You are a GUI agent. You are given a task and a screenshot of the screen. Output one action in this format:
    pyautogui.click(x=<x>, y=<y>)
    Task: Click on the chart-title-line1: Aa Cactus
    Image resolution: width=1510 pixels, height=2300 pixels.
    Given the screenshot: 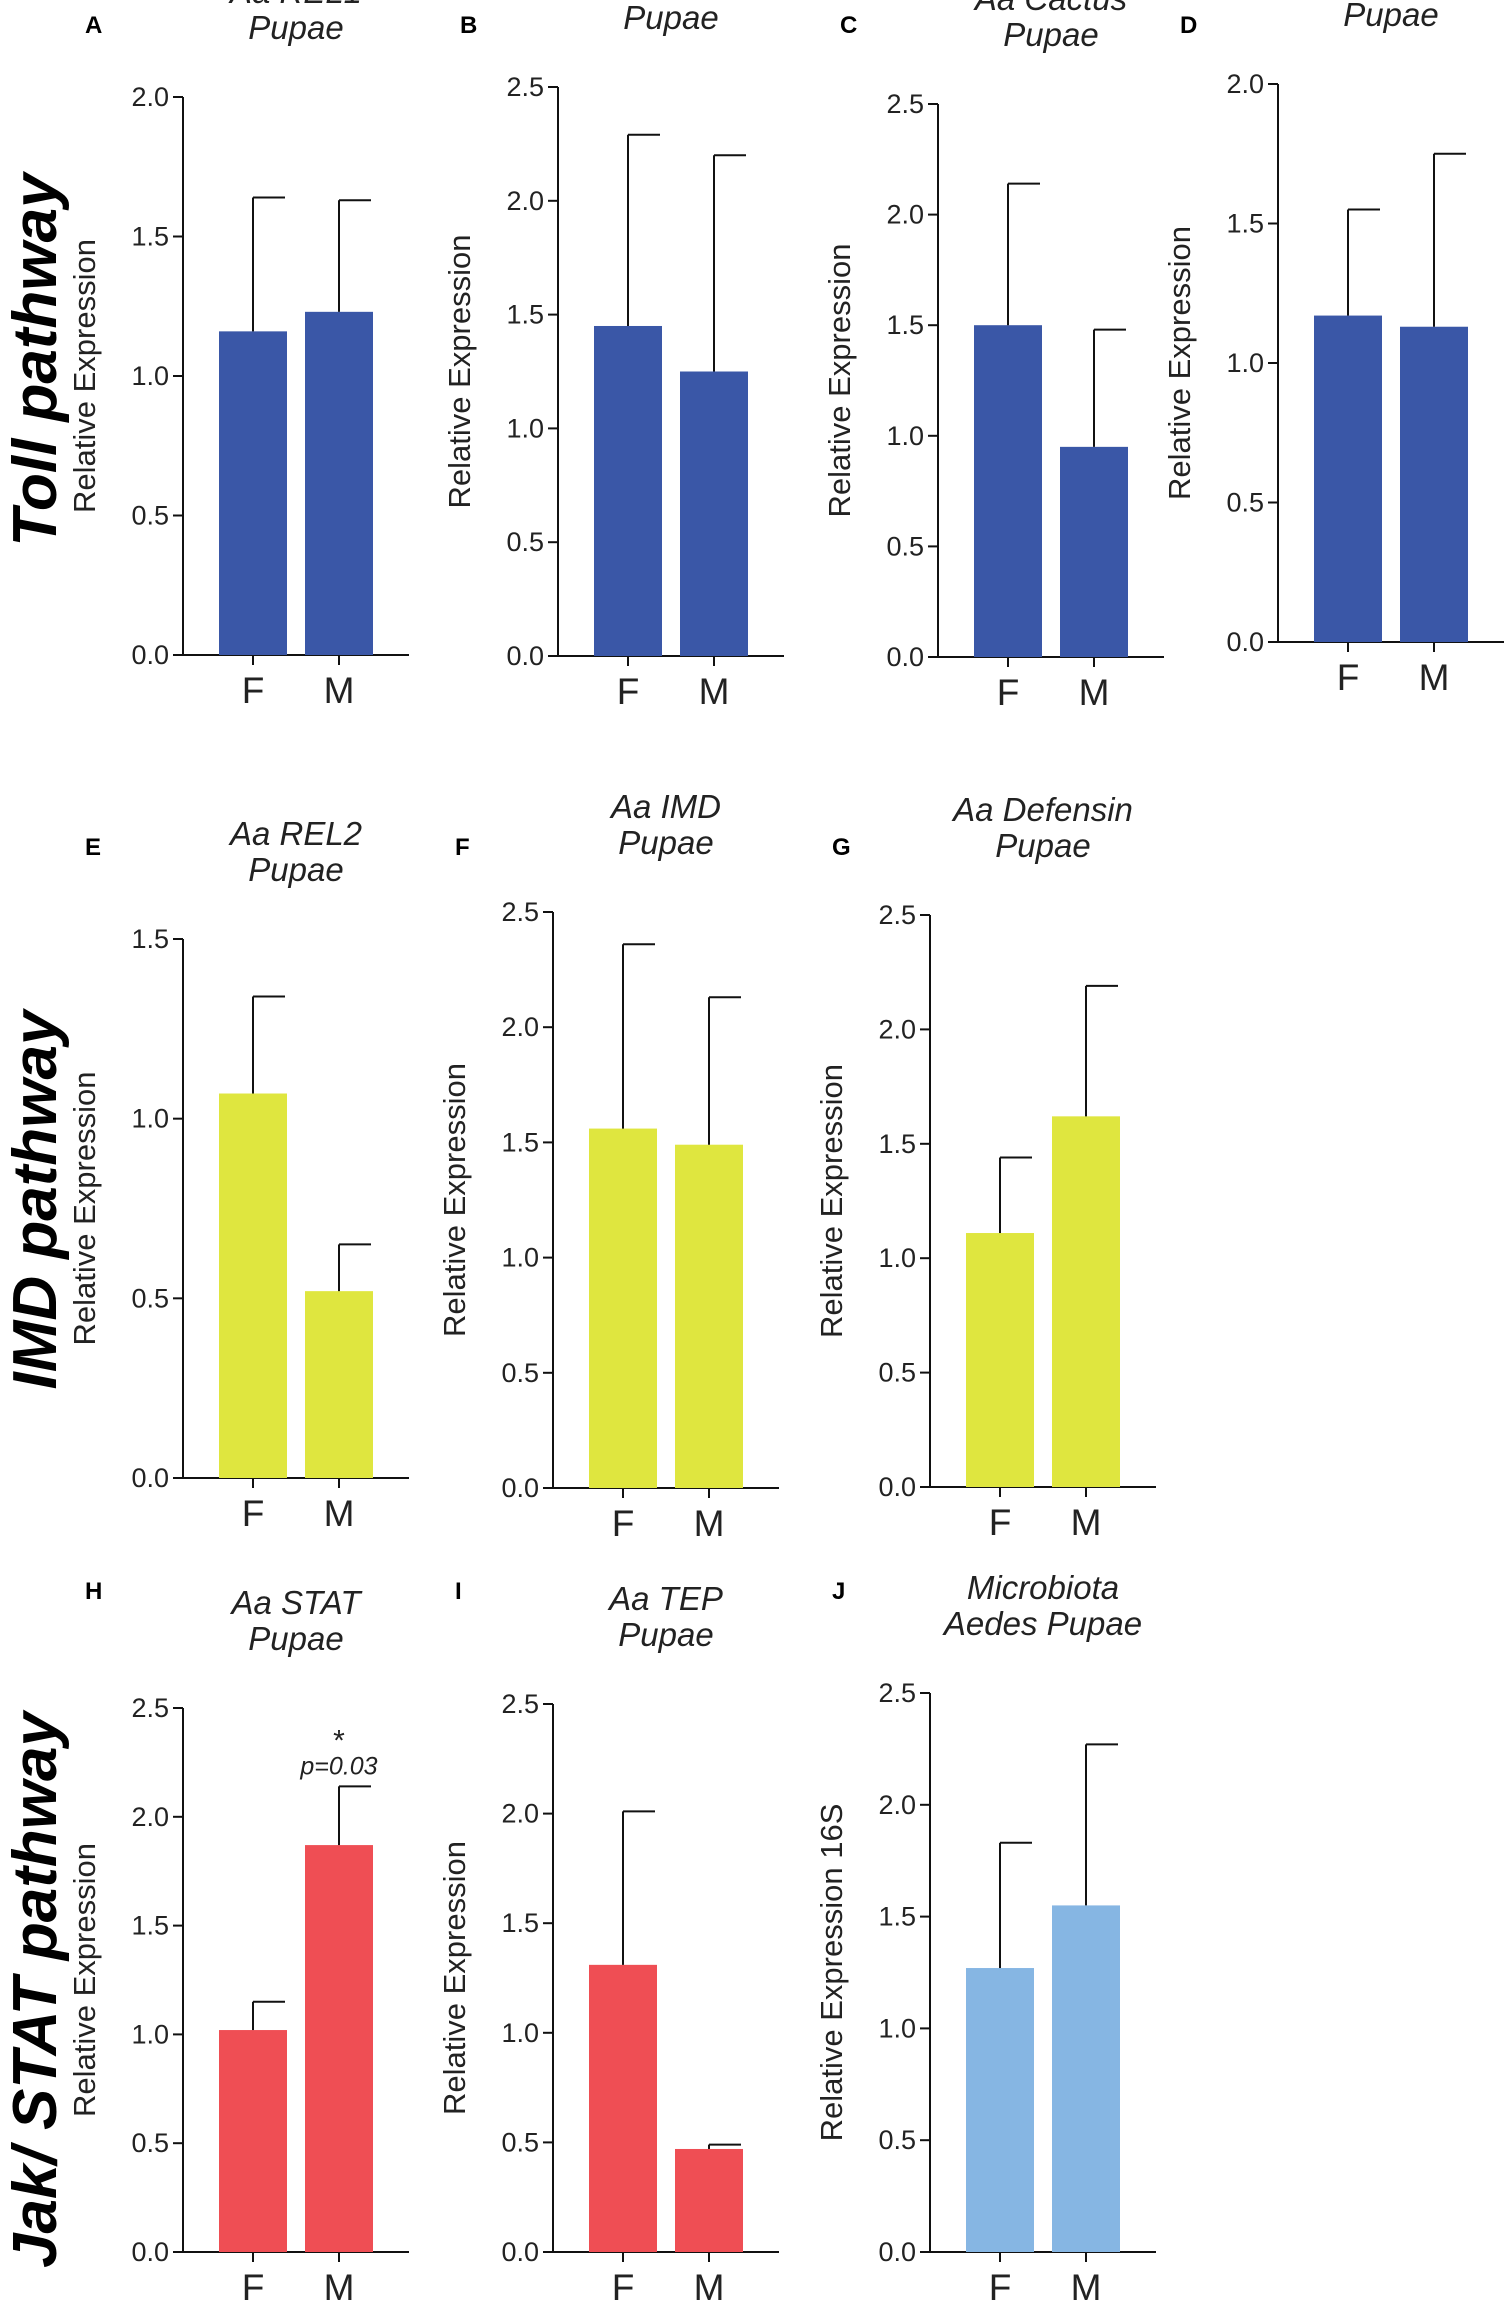 What is the action you would take?
    pyautogui.click(x=1050, y=8)
    